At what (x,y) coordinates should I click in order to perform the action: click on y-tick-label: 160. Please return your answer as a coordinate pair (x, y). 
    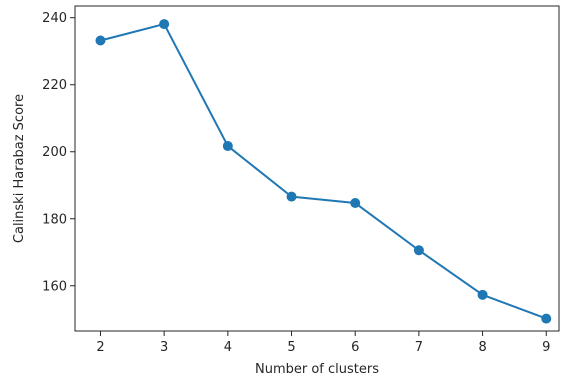
    Looking at the image, I should click on (54, 286).